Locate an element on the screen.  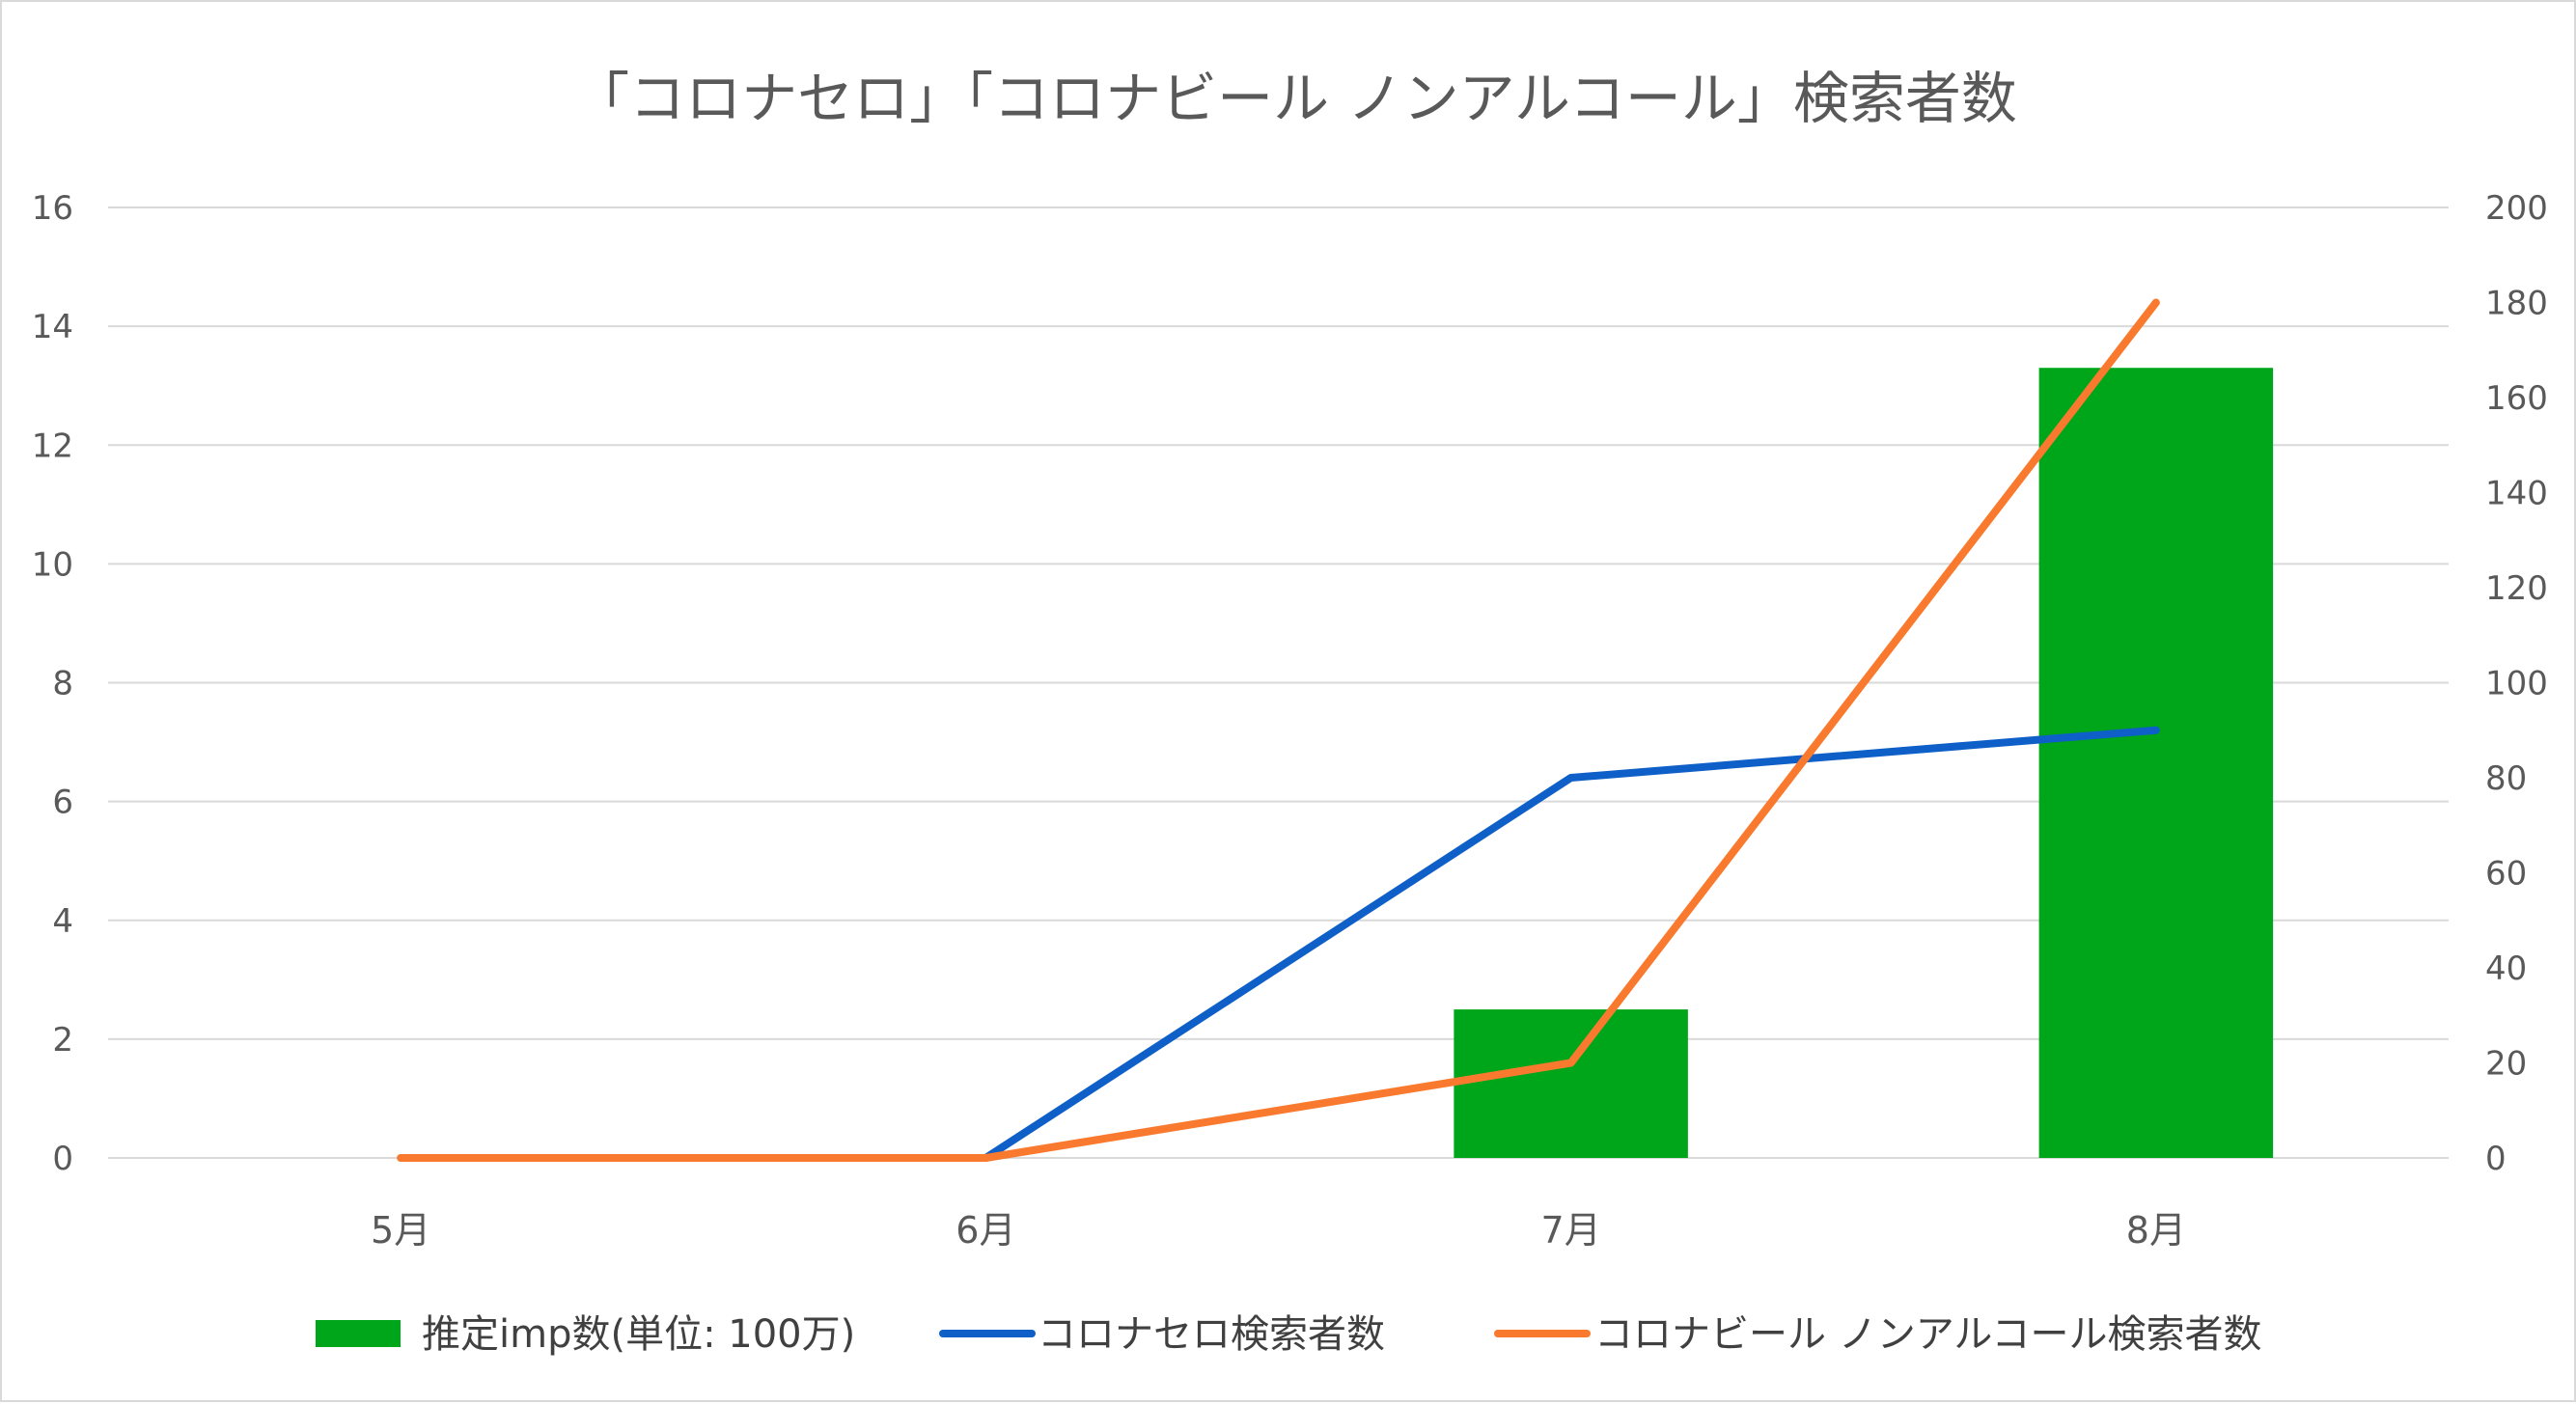
left-tick-label: 0 is located at coordinates (62, 1159).